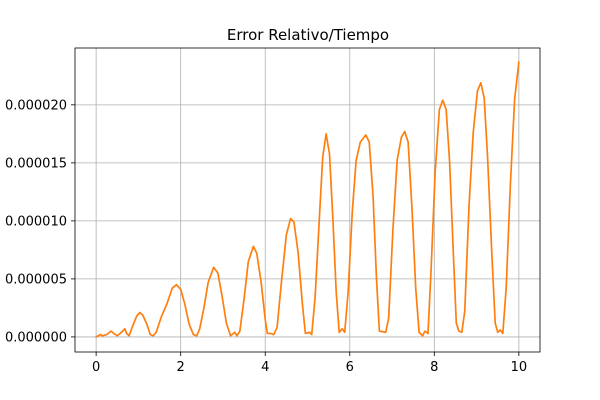 The image size is (600, 400). I want to click on x-tick-label: 2, so click(181, 367).